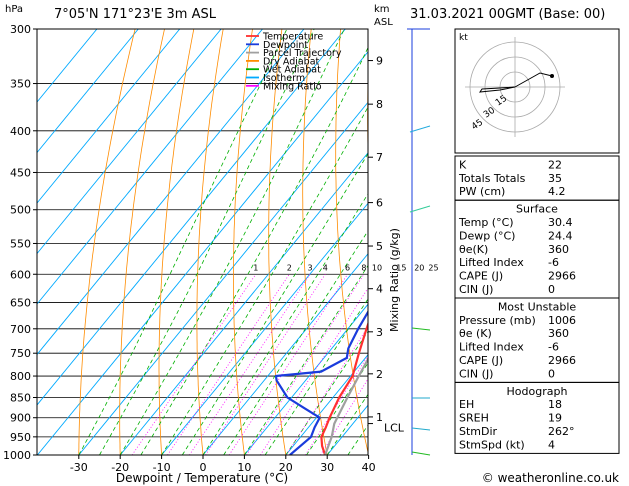 This screenshot has height=486, width=629. What do you see at coordinates (537, 91) in the screenshot?
I see `hodograph-frame` at bounding box center [537, 91].